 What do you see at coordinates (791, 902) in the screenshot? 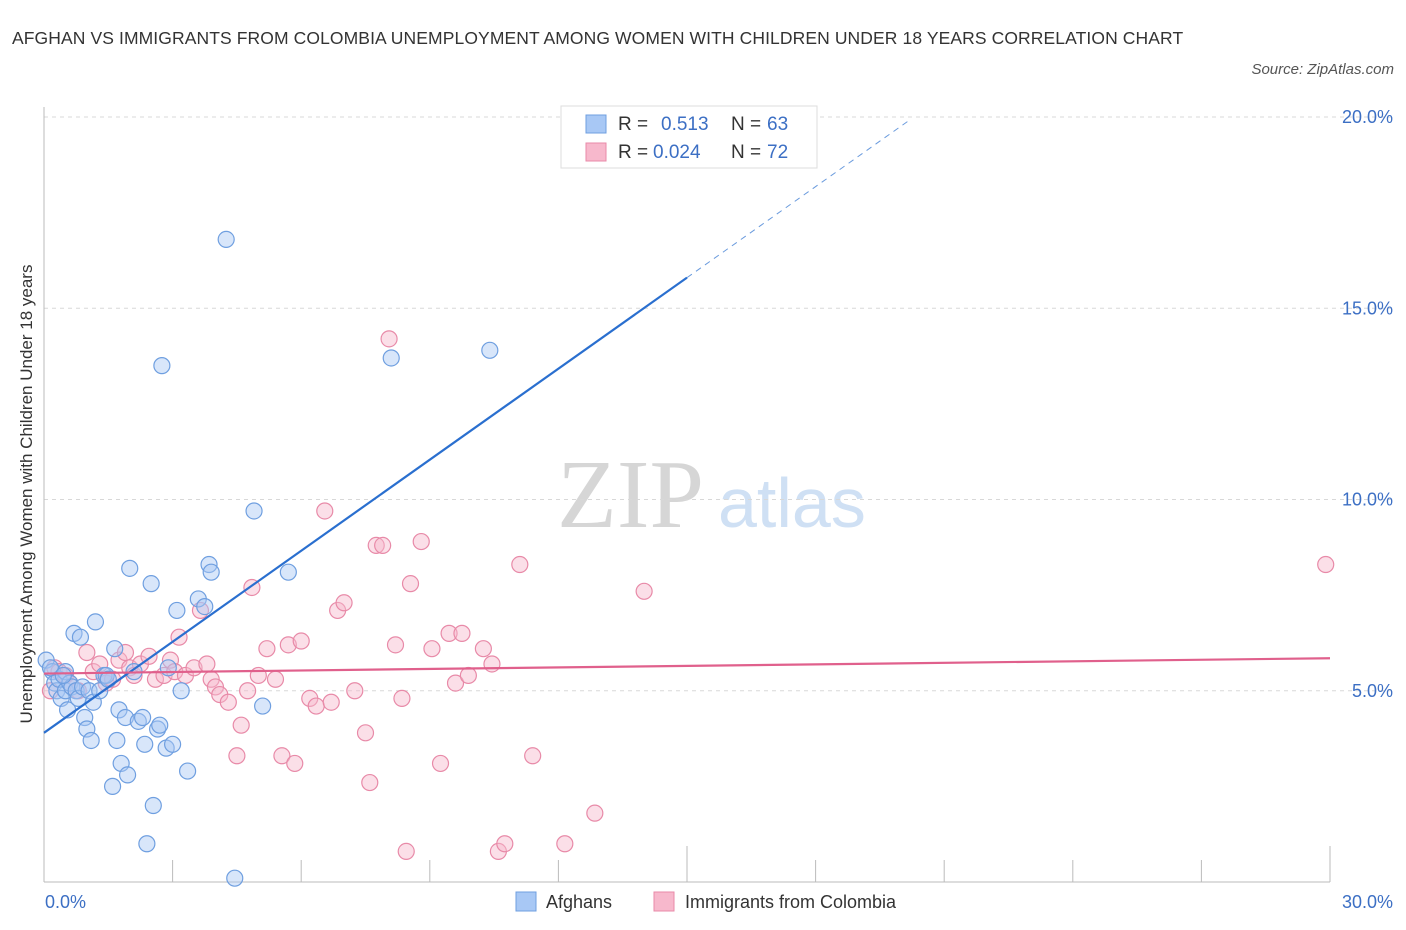
I see `series-legend-label-colombia: Immigrants from Colombia` at bounding box center [791, 902].